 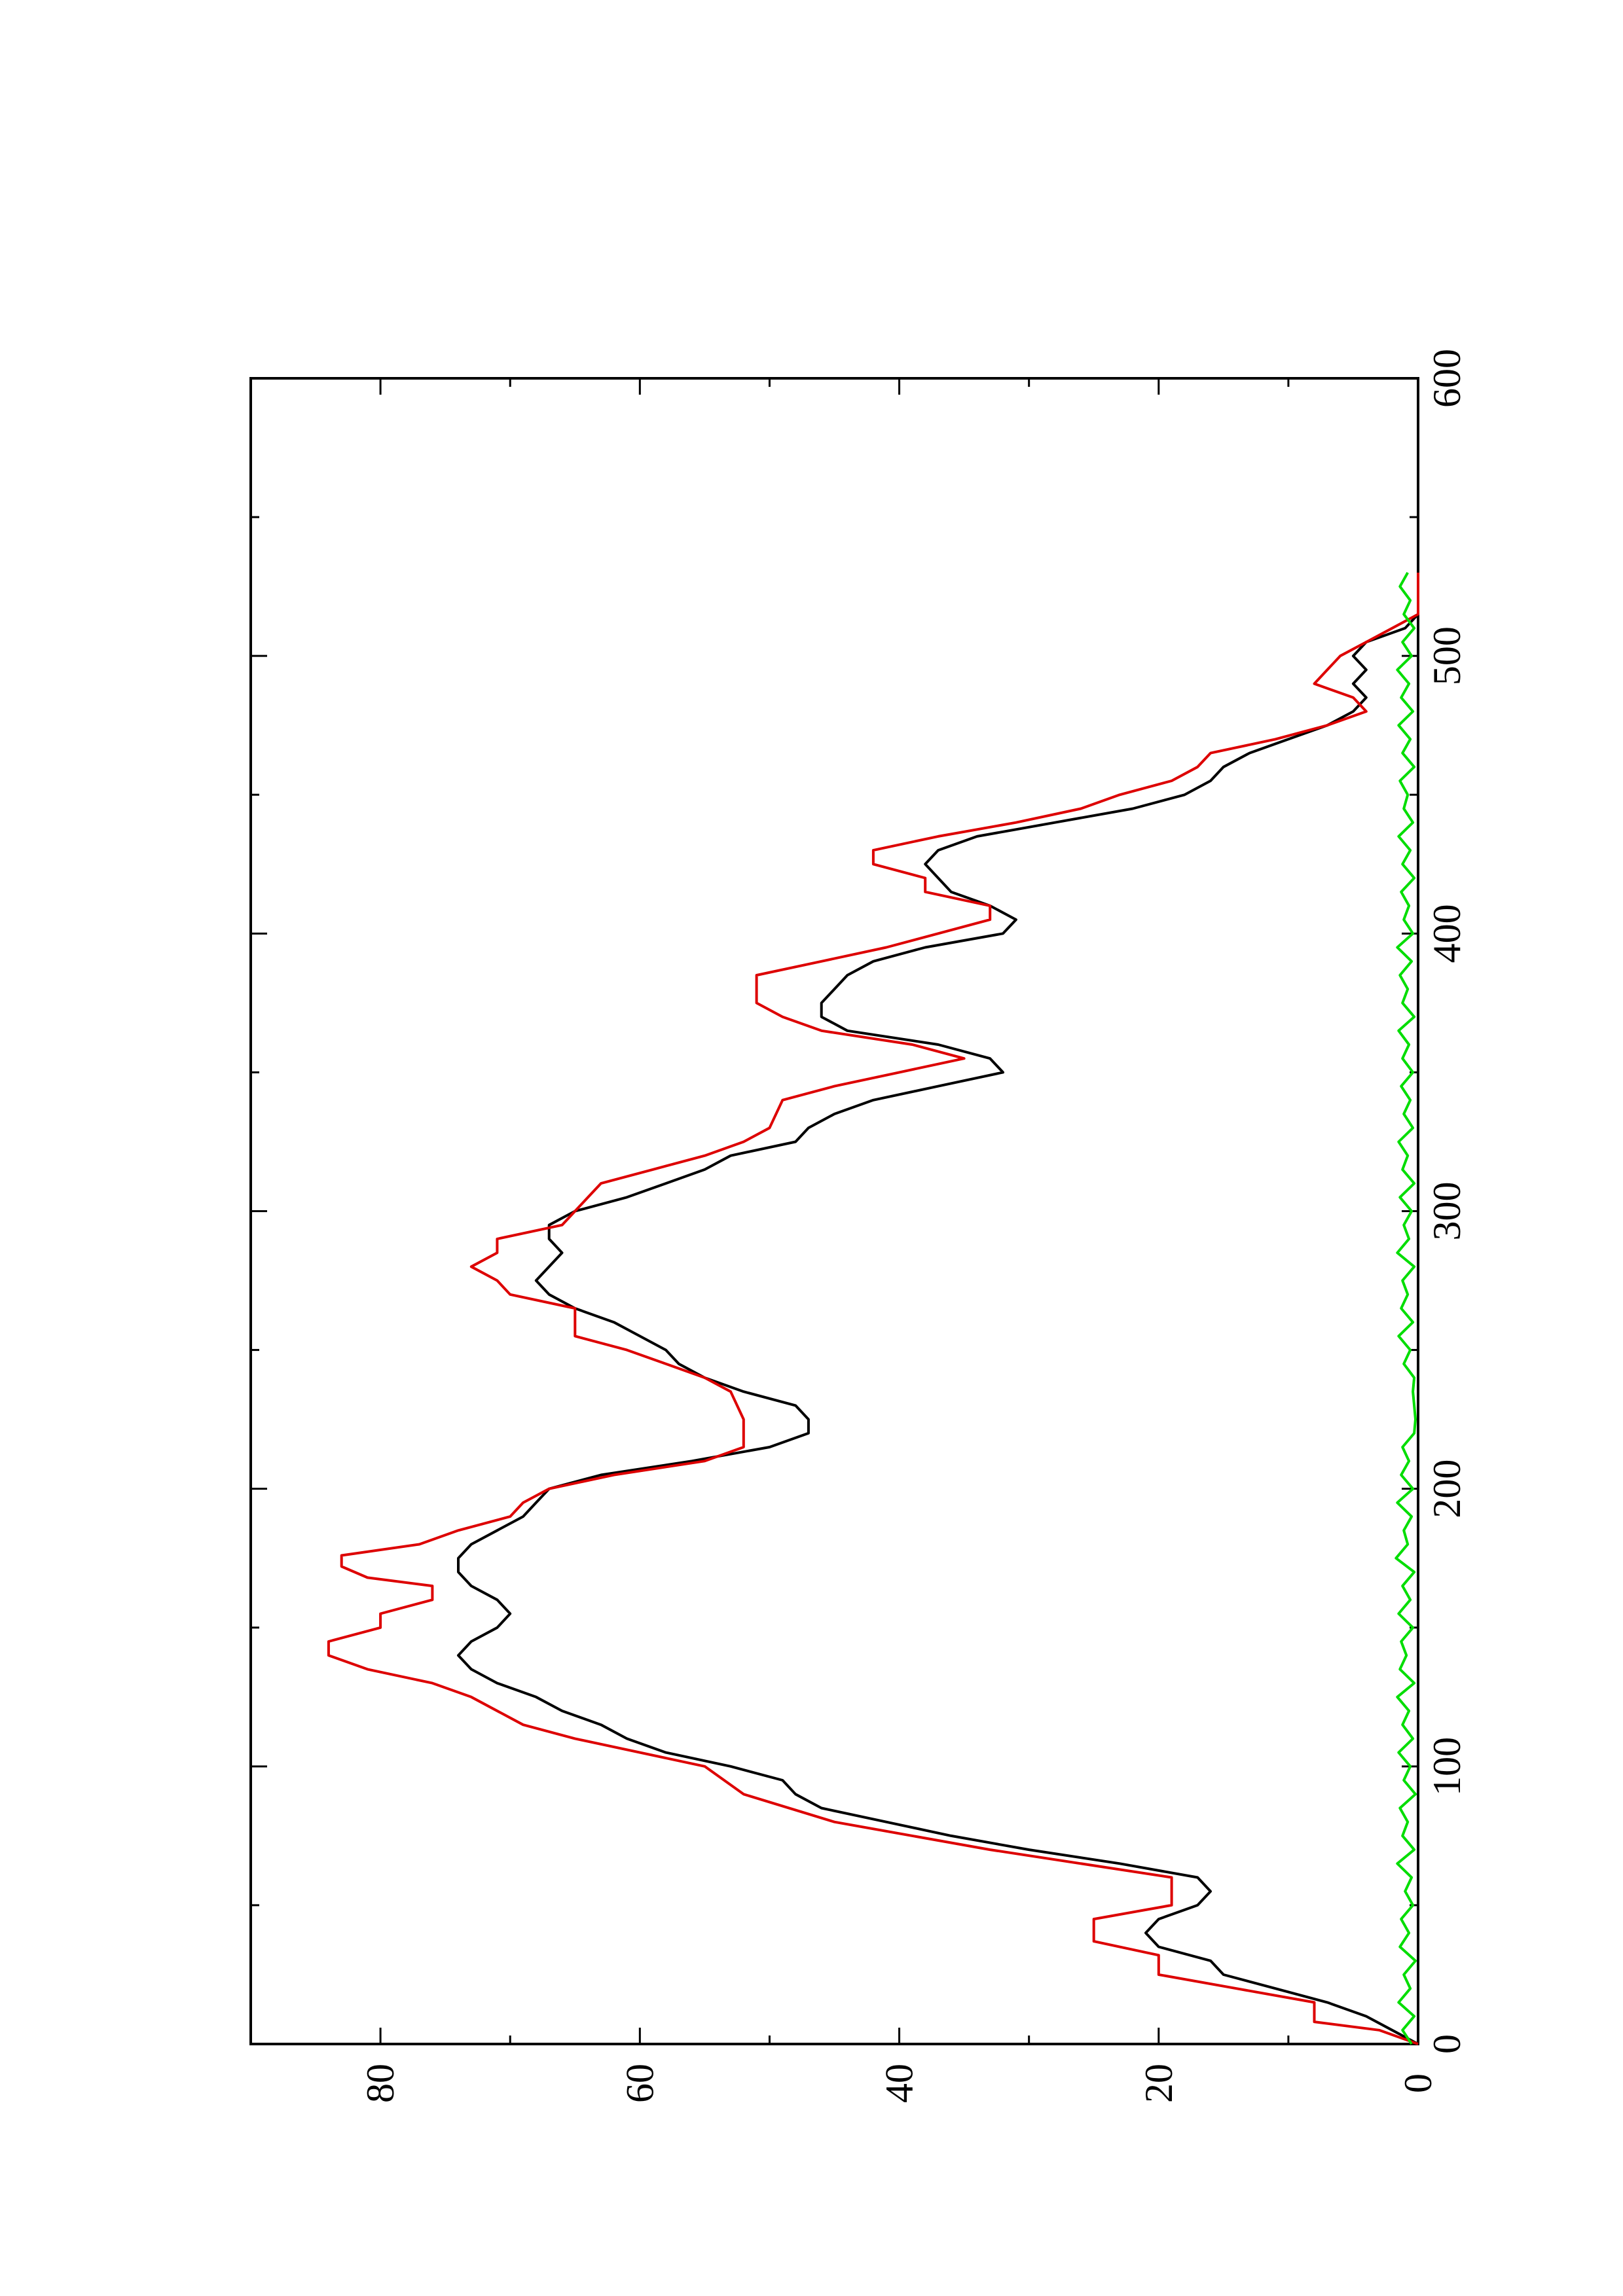 I want to click on x-tick-label: 0, so click(x=1446, y=2044).